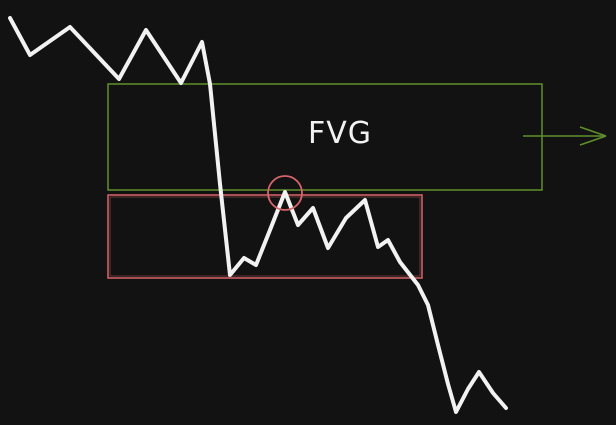  Describe the element at coordinates (565, 136) in the screenshot. I see `fvg-extension-arrow-icon` at that location.